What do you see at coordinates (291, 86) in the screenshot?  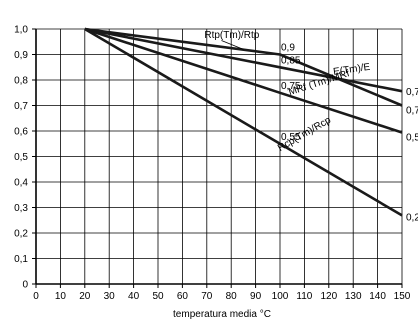 I see `value-annotation: 0,75` at bounding box center [291, 86].